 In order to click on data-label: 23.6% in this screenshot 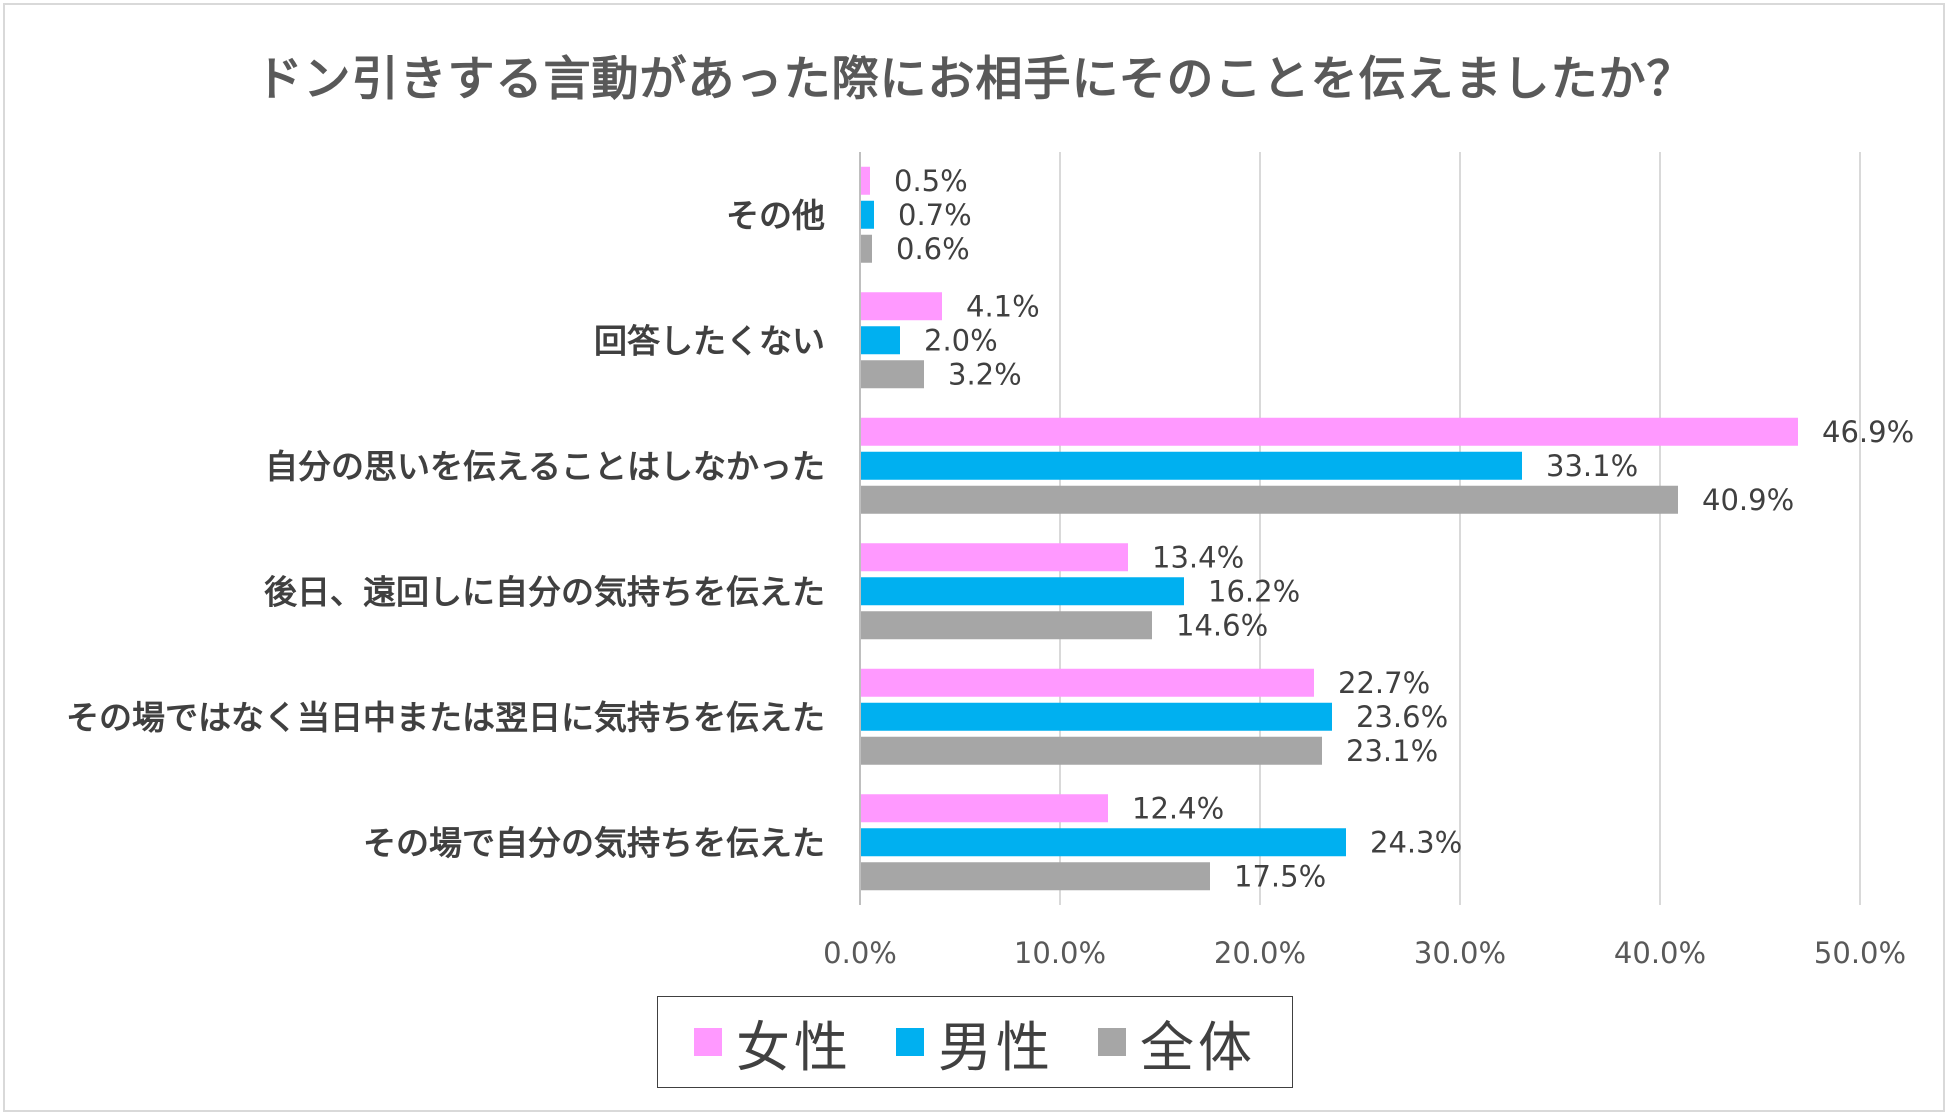, I will do `click(1402, 717)`.